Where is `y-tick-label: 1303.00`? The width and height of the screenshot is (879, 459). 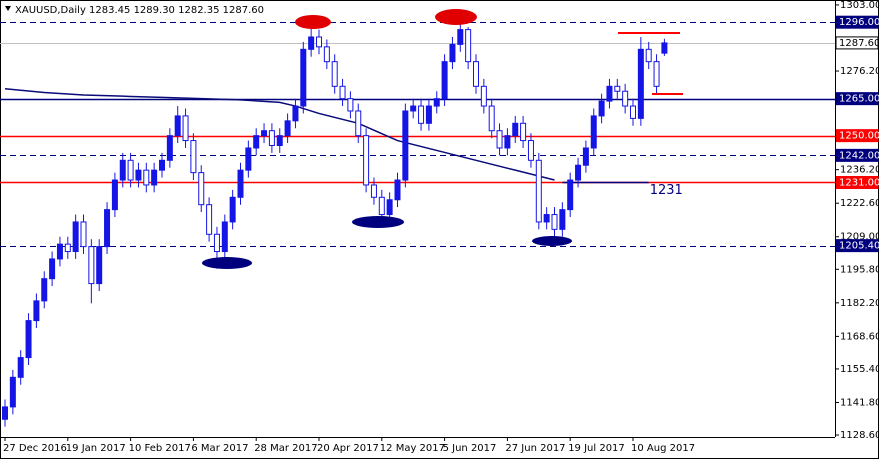
y-tick-label: 1303.00 is located at coordinates (859, 5).